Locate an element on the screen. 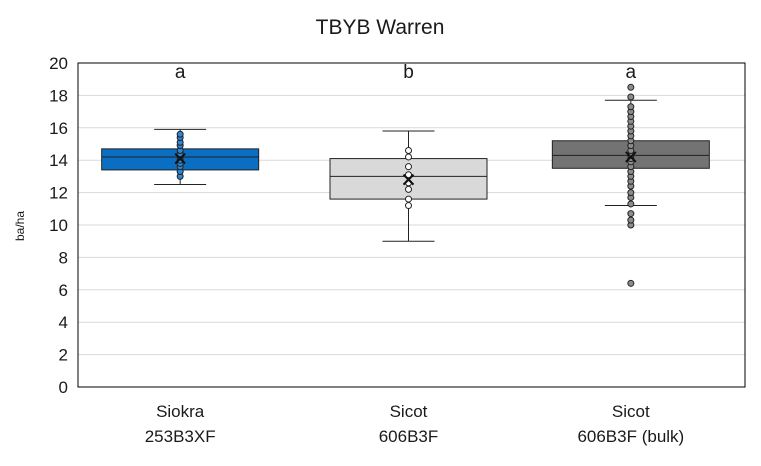 This screenshot has width=761, height=466. y-tick-label: 18 is located at coordinates (58, 95).